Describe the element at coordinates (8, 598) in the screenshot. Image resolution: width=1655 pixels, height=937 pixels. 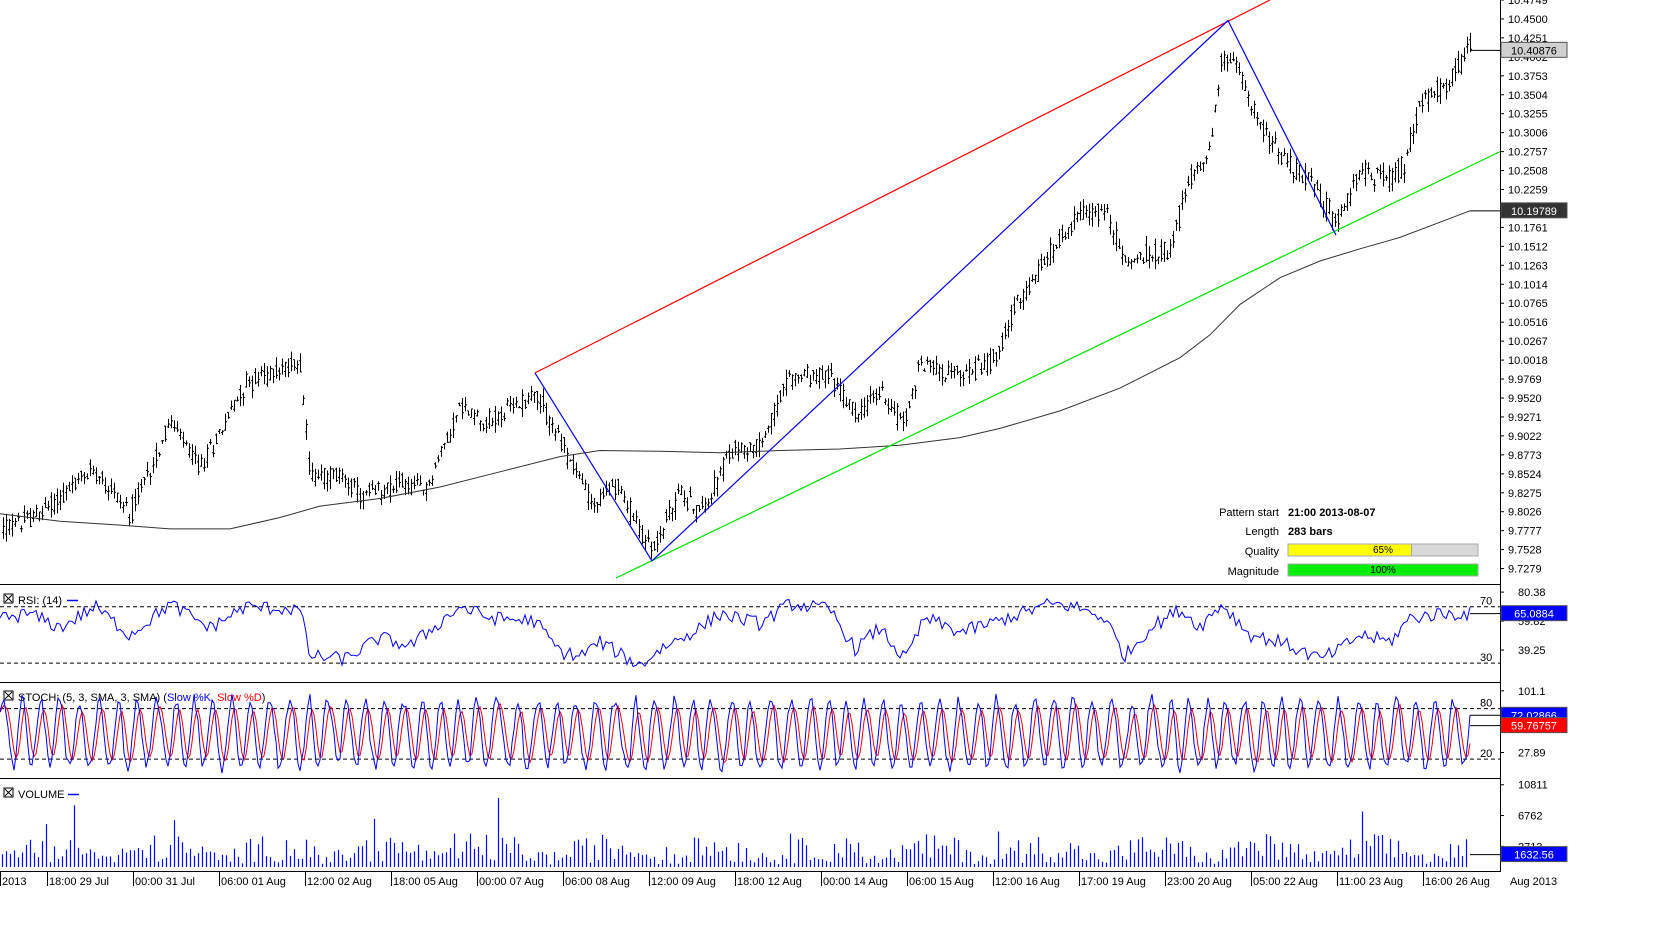
I see `rsi-close-icon` at that location.